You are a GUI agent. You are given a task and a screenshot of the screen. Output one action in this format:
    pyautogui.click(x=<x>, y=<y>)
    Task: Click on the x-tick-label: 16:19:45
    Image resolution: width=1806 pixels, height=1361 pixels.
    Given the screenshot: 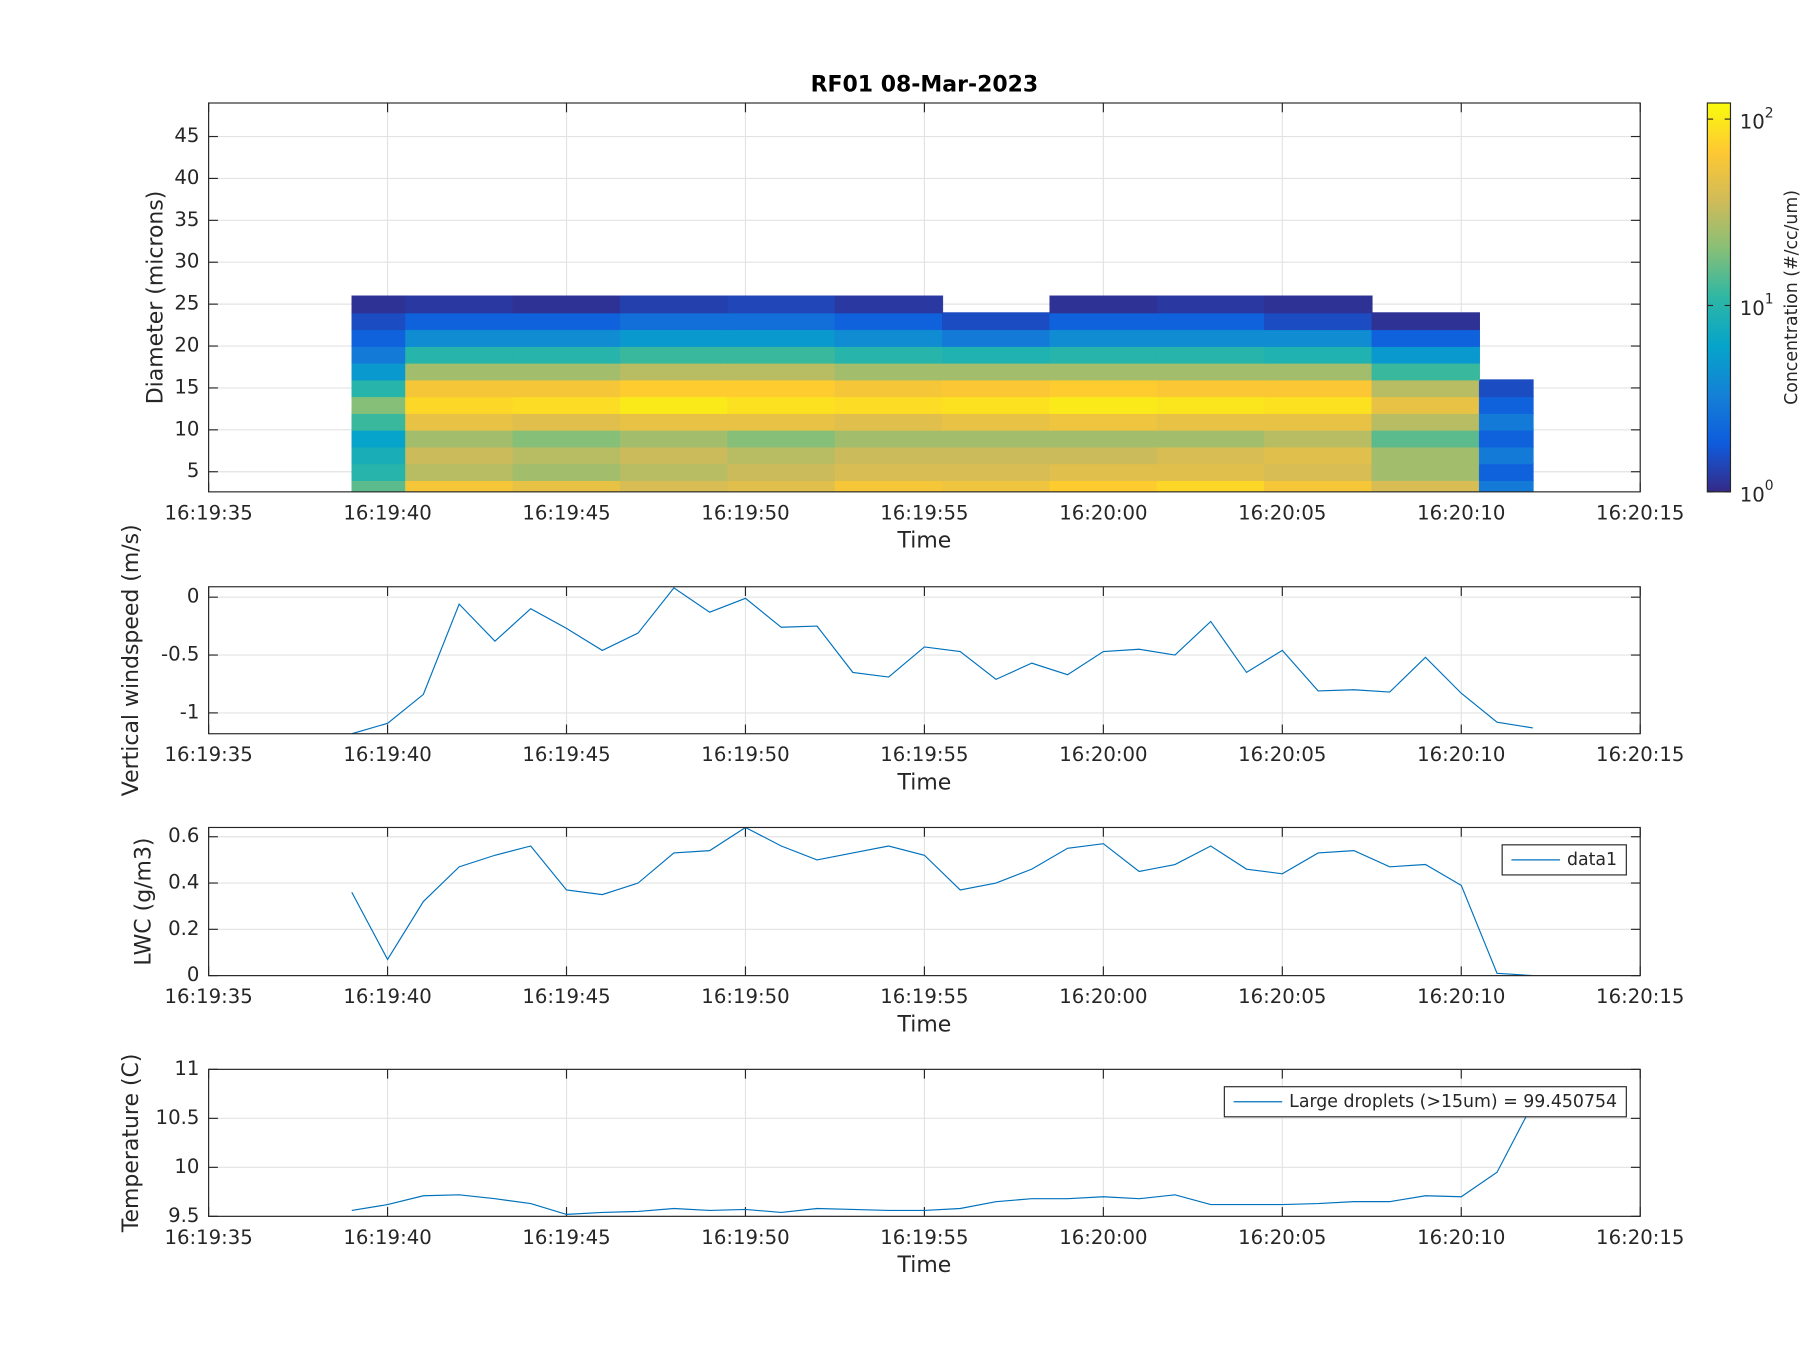 What is the action you would take?
    pyautogui.click(x=566, y=996)
    